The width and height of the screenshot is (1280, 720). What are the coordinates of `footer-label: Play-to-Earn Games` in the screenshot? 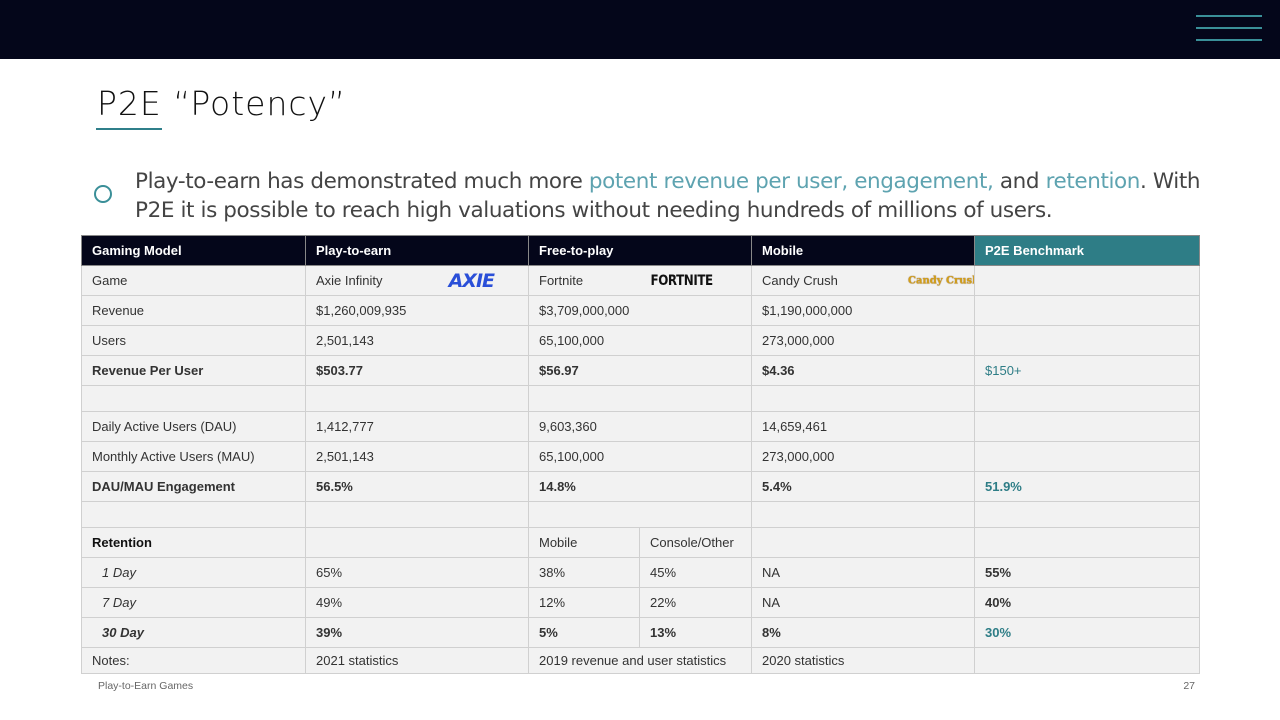 It's located at (146, 686).